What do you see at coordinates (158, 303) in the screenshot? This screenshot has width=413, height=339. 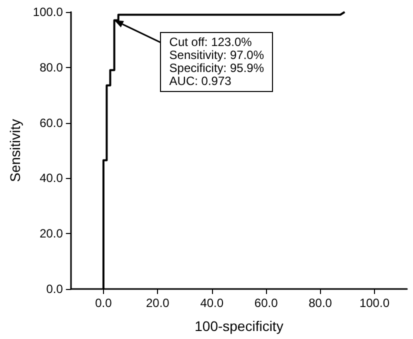 I see `x-tick-label: 20.0` at bounding box center [158, 303].